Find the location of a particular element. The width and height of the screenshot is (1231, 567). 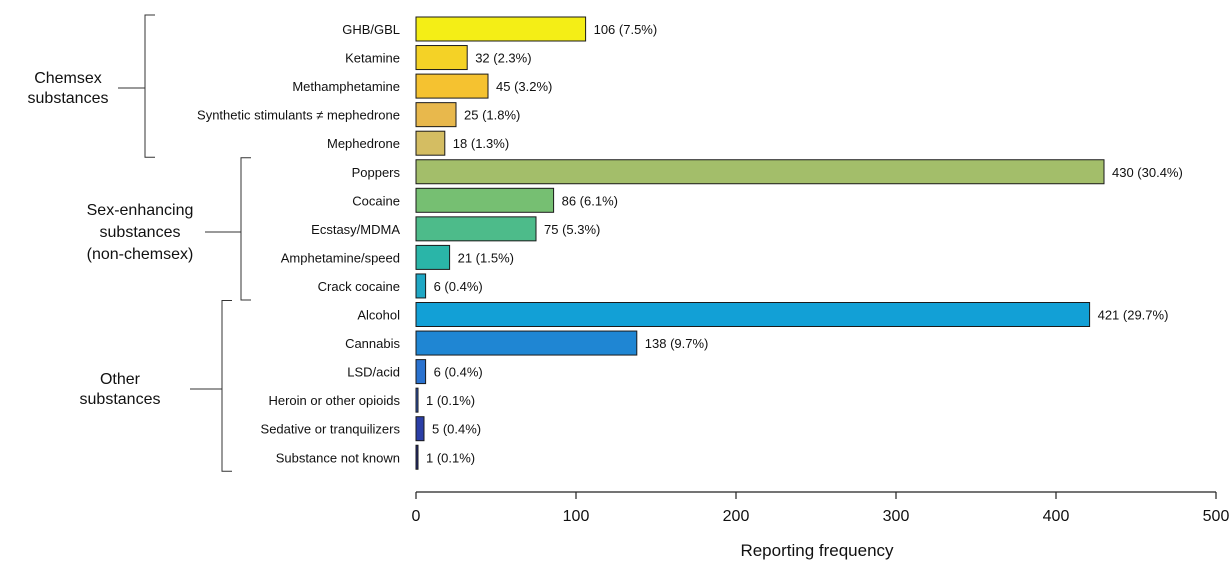

x-tick-label: 300 is located at coordinates (896, 516).